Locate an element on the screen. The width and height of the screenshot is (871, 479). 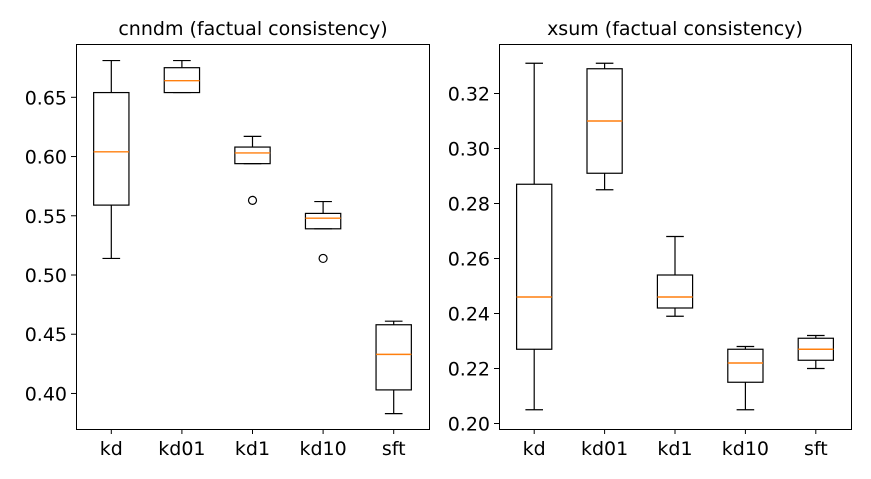
cnndm-box-kd10 is located at coordinates (323, 232).